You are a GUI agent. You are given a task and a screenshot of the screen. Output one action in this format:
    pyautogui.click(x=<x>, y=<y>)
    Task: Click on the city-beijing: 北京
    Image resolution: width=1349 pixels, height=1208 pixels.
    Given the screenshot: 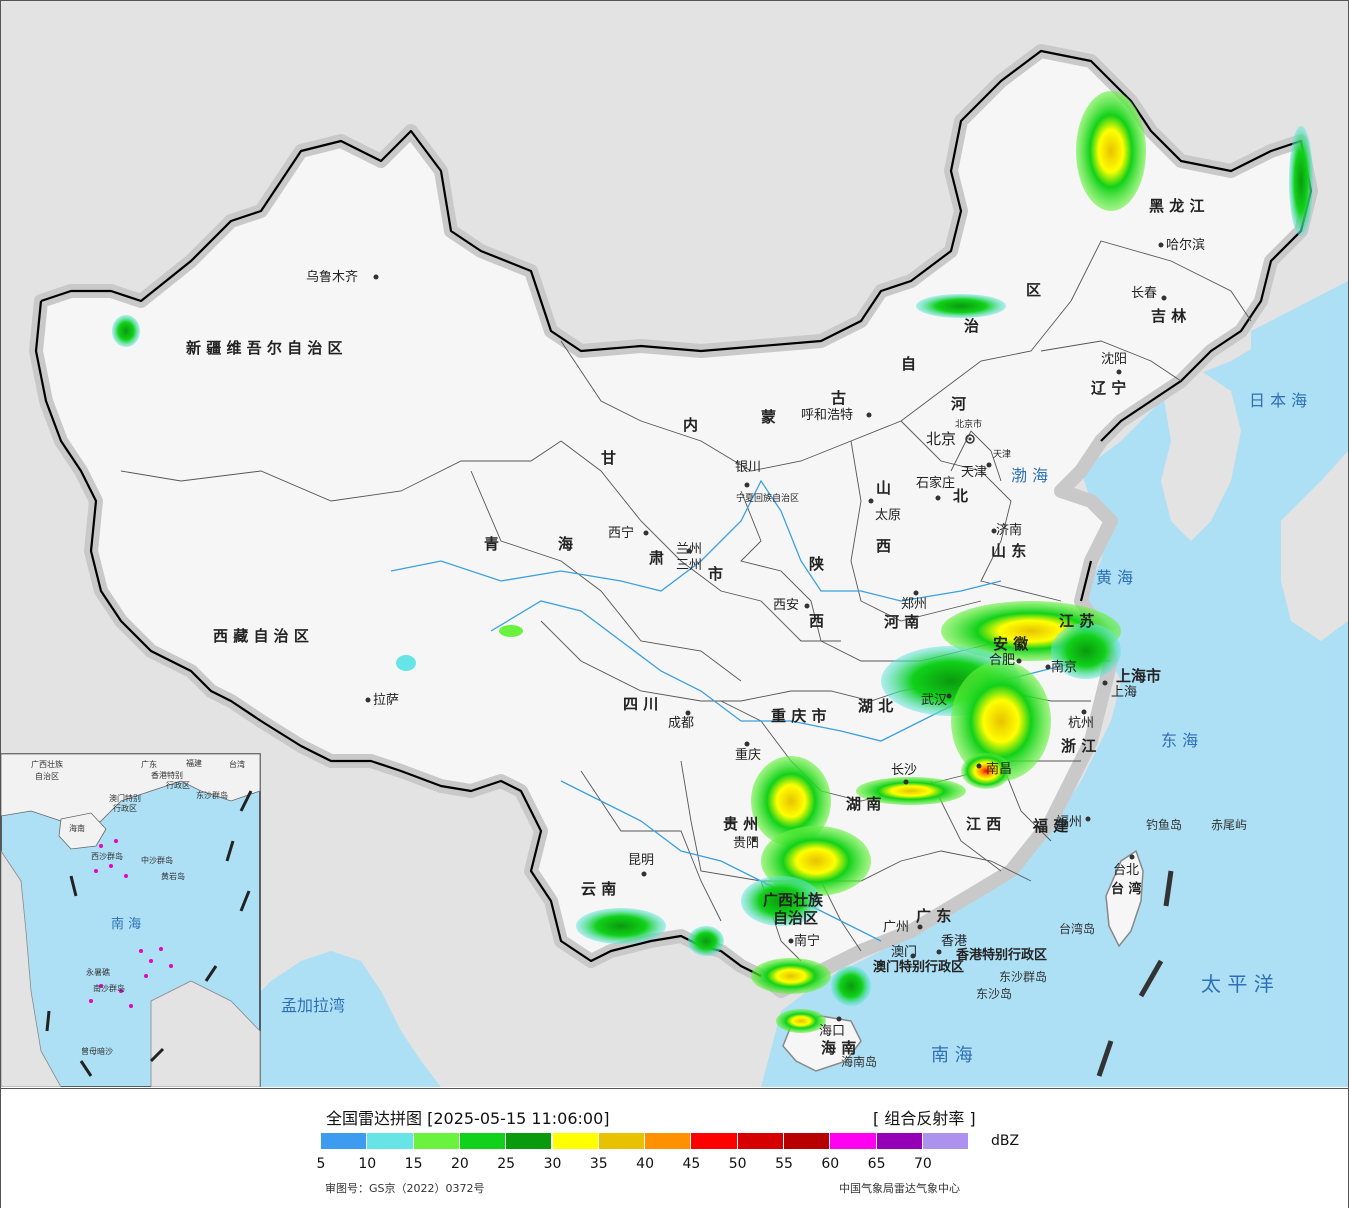 What is the action you would take?
    pyautogui.click(x=941, y=439)
    